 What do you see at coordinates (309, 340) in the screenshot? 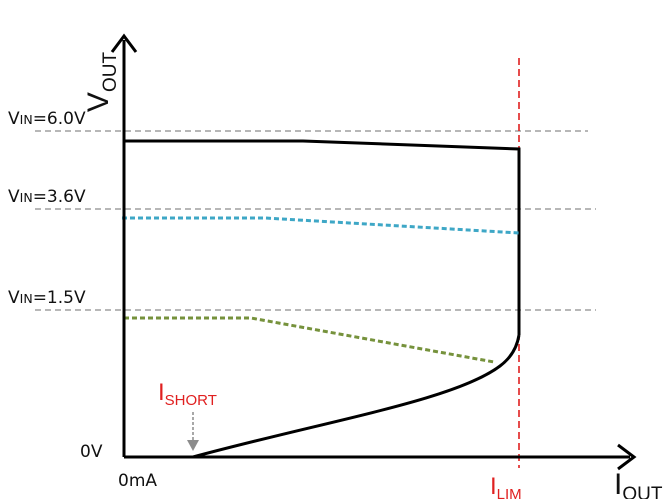
I see `curve-vin-1v5` at bounding box center [309, 340].